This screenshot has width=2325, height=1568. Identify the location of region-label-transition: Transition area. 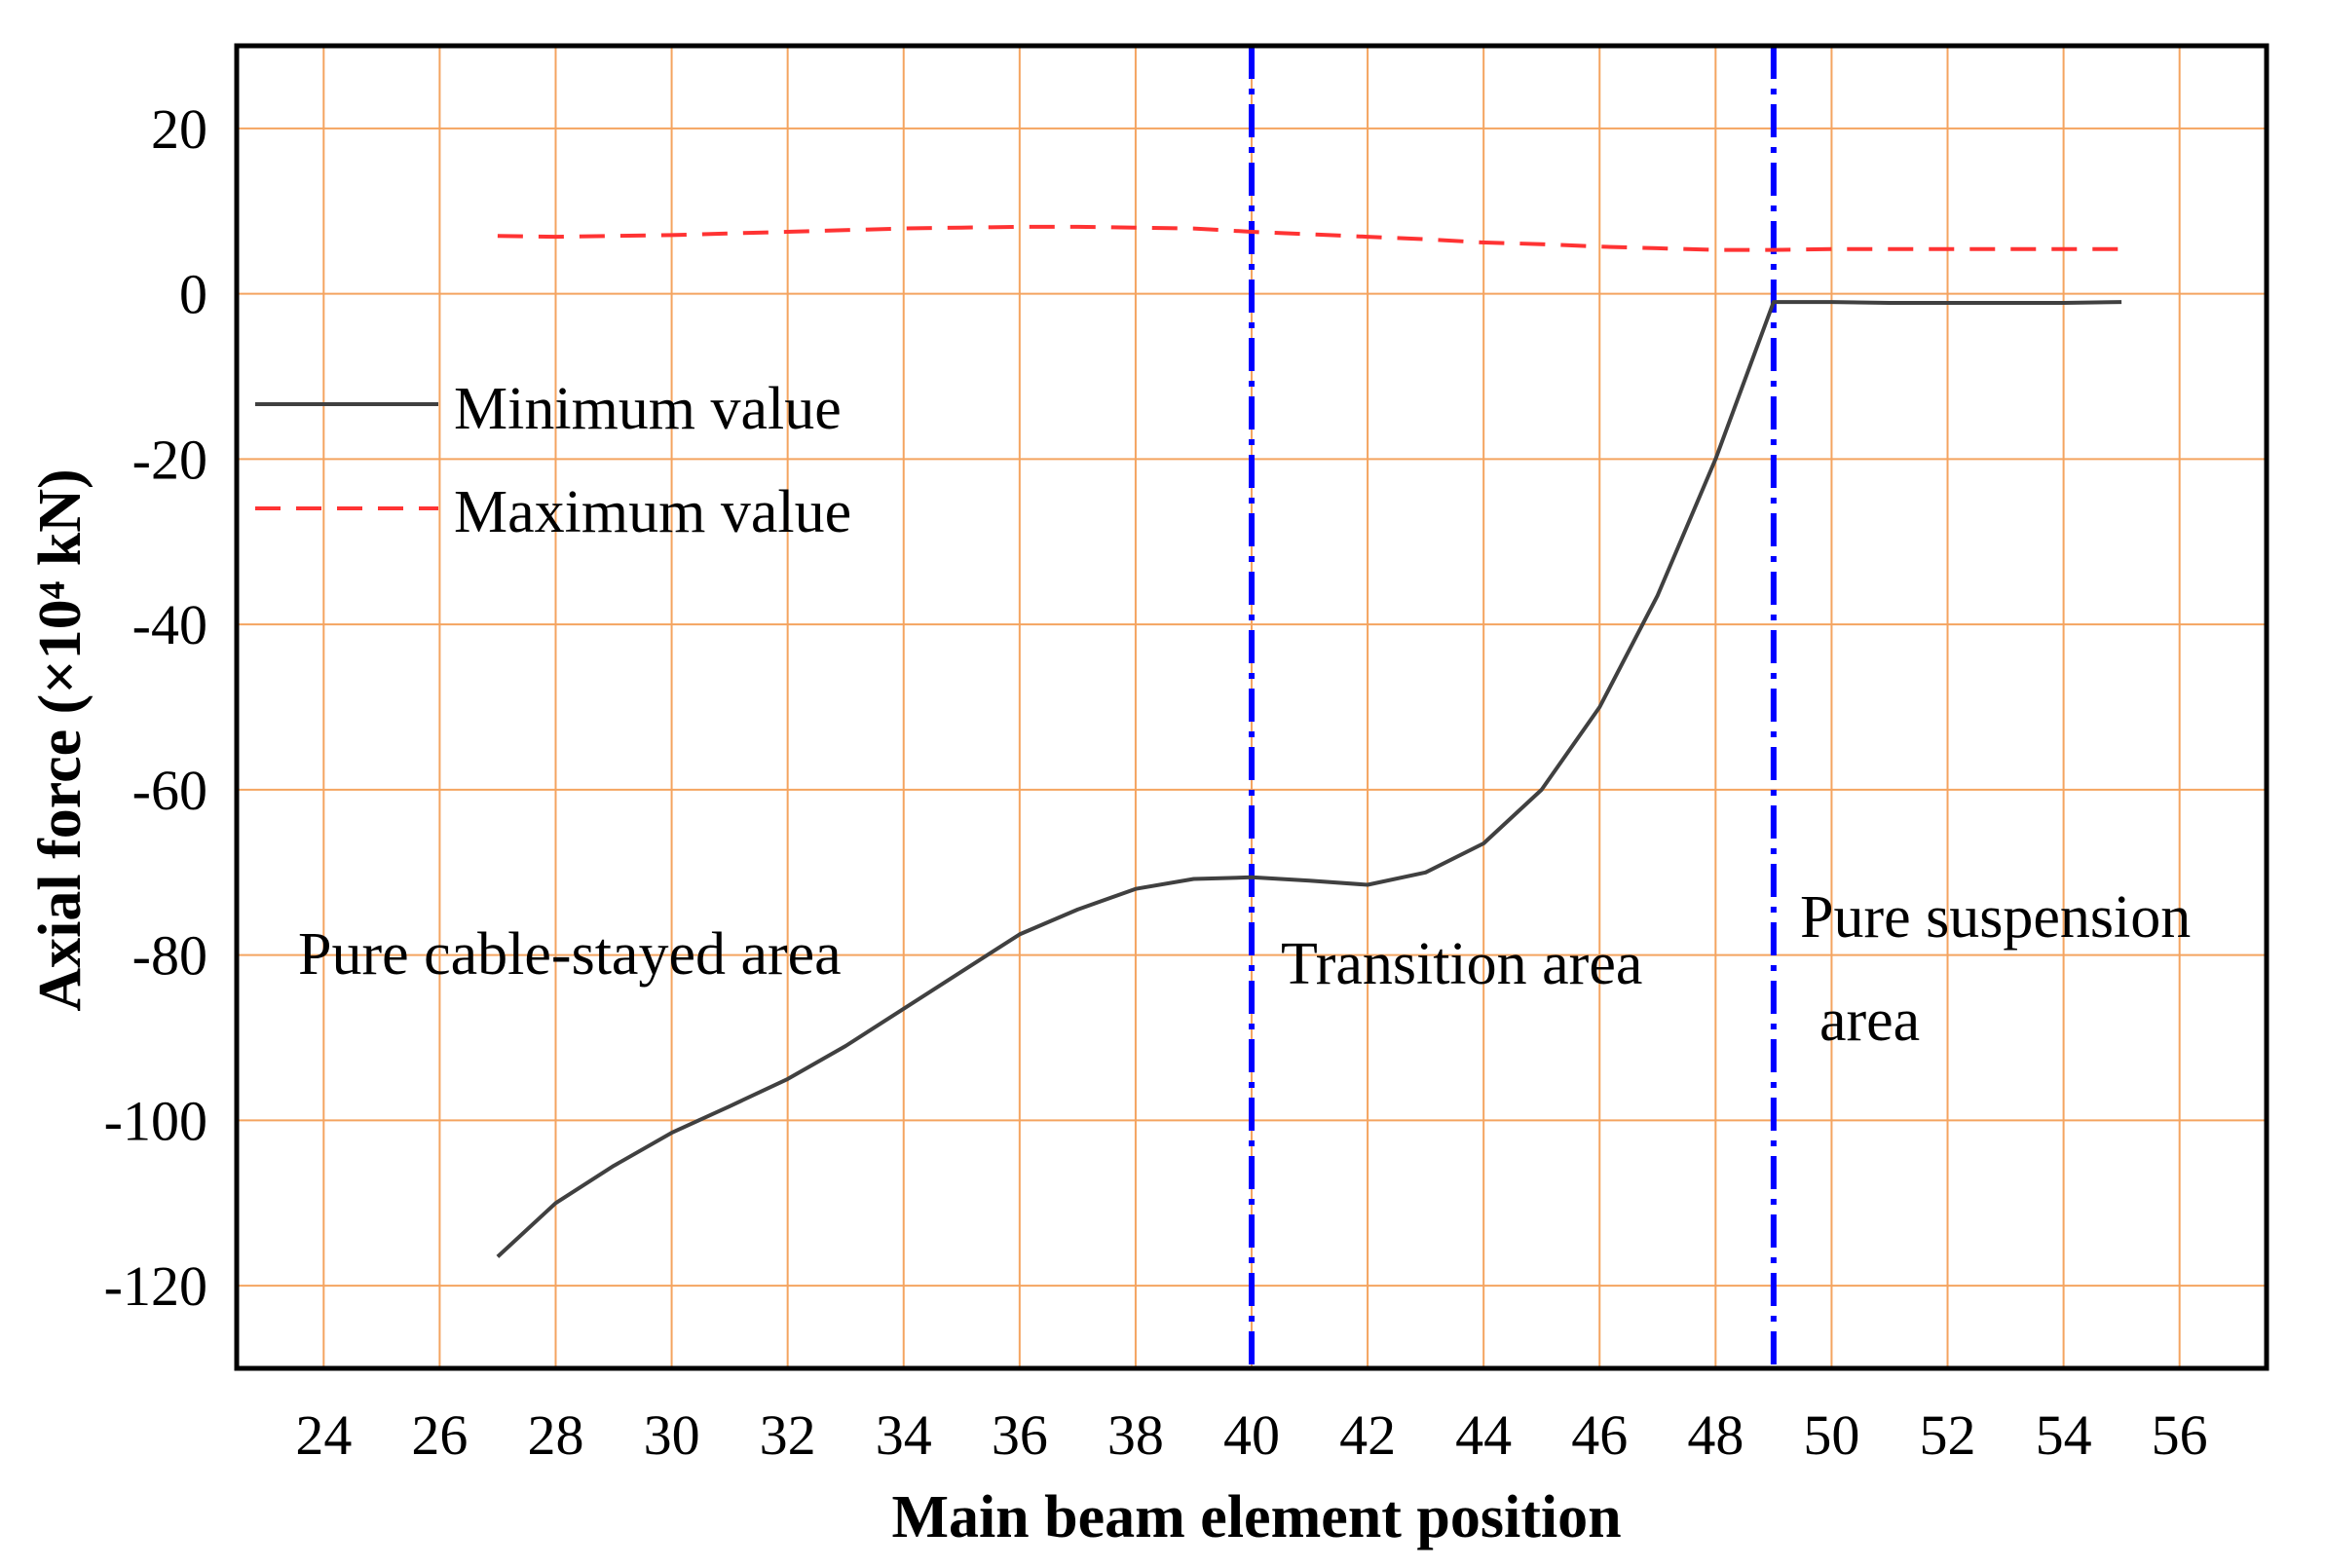
(1461, 964).